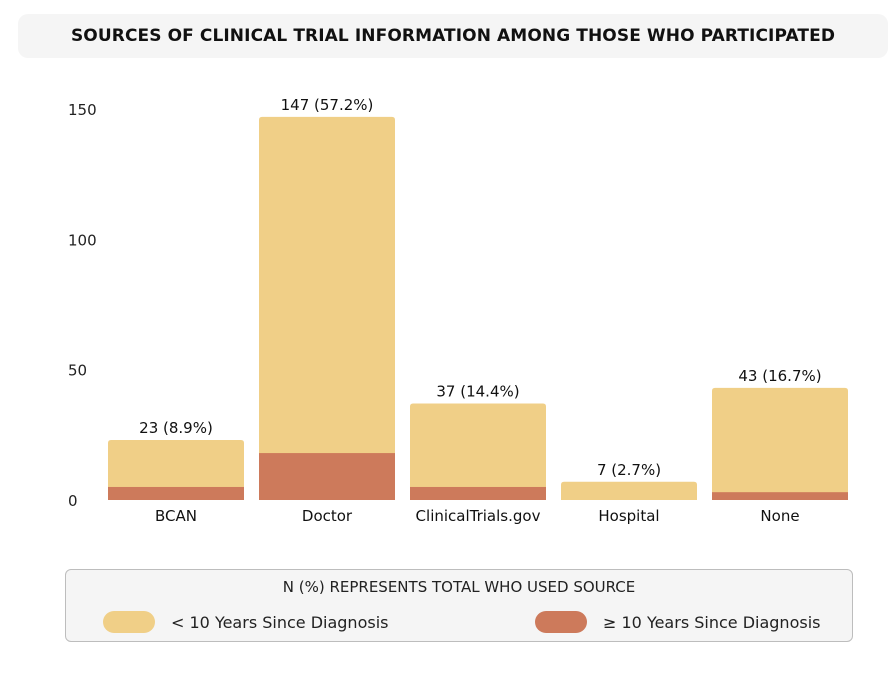 The width and height of the screenshot is (888, 678). Describe the element at coordinates (327, 105) in the screenshot. I see `data-label: 147 (57.2%)` at that location.